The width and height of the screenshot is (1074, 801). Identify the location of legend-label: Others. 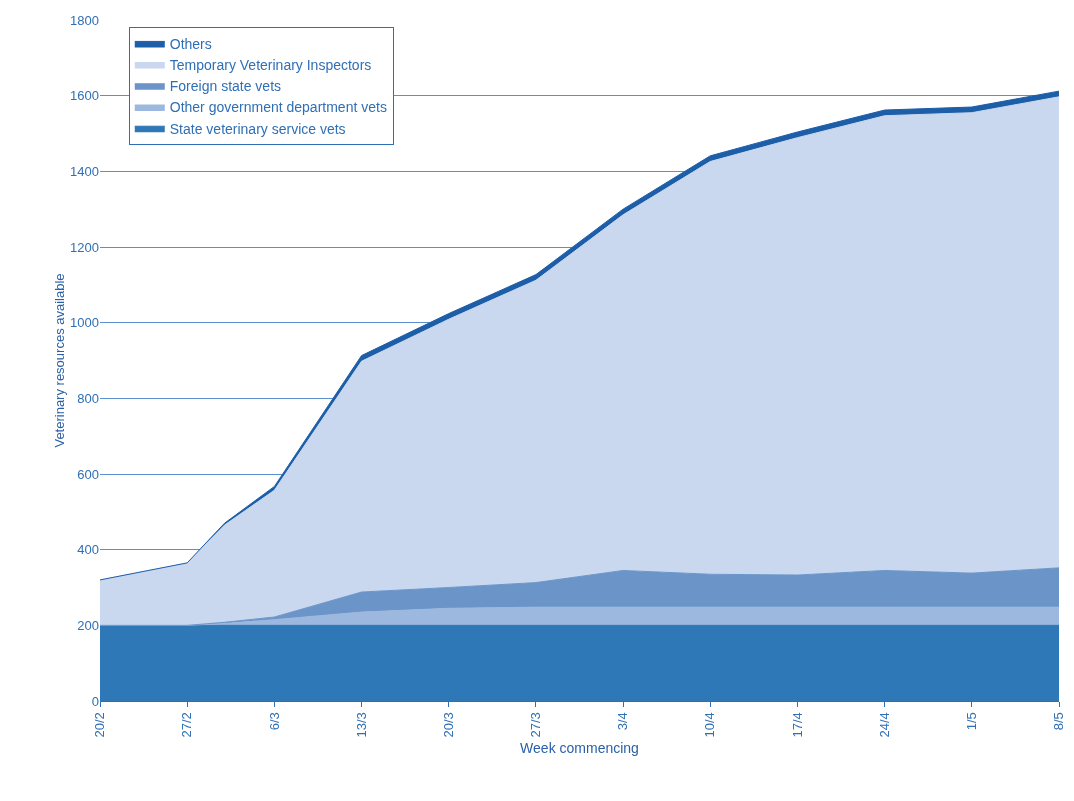
(190, 43).